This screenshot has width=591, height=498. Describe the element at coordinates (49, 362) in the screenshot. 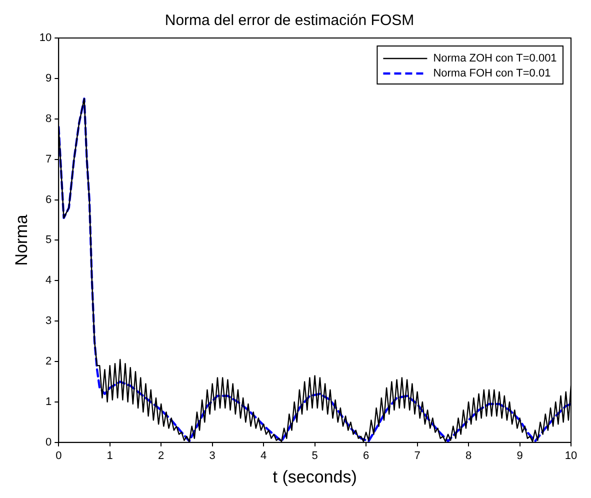

I see `y-tick-label: 2` at that location.